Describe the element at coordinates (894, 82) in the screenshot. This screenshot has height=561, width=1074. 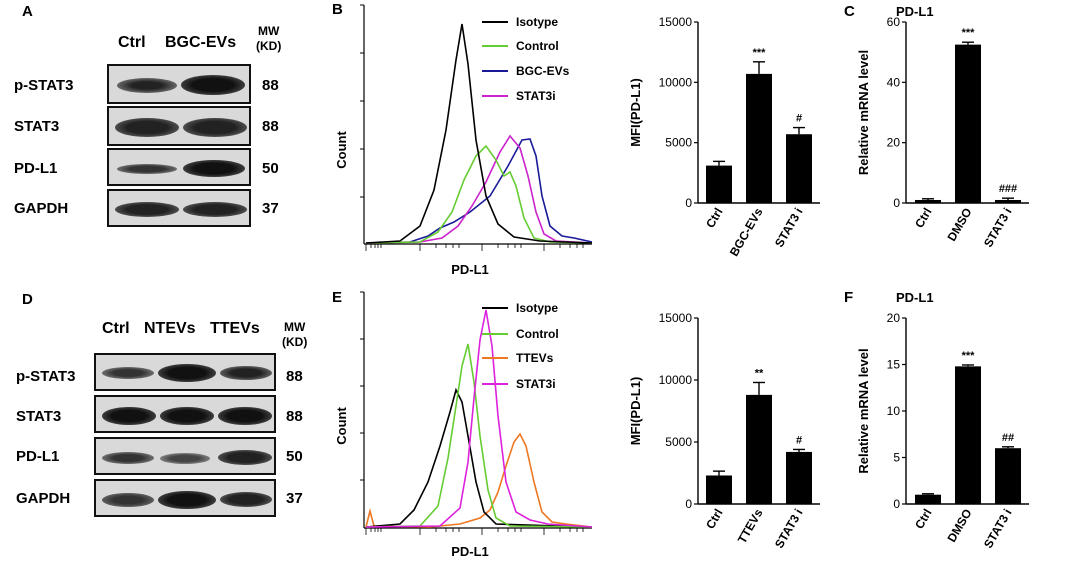
I see `y-tick-label: 40` at that location.